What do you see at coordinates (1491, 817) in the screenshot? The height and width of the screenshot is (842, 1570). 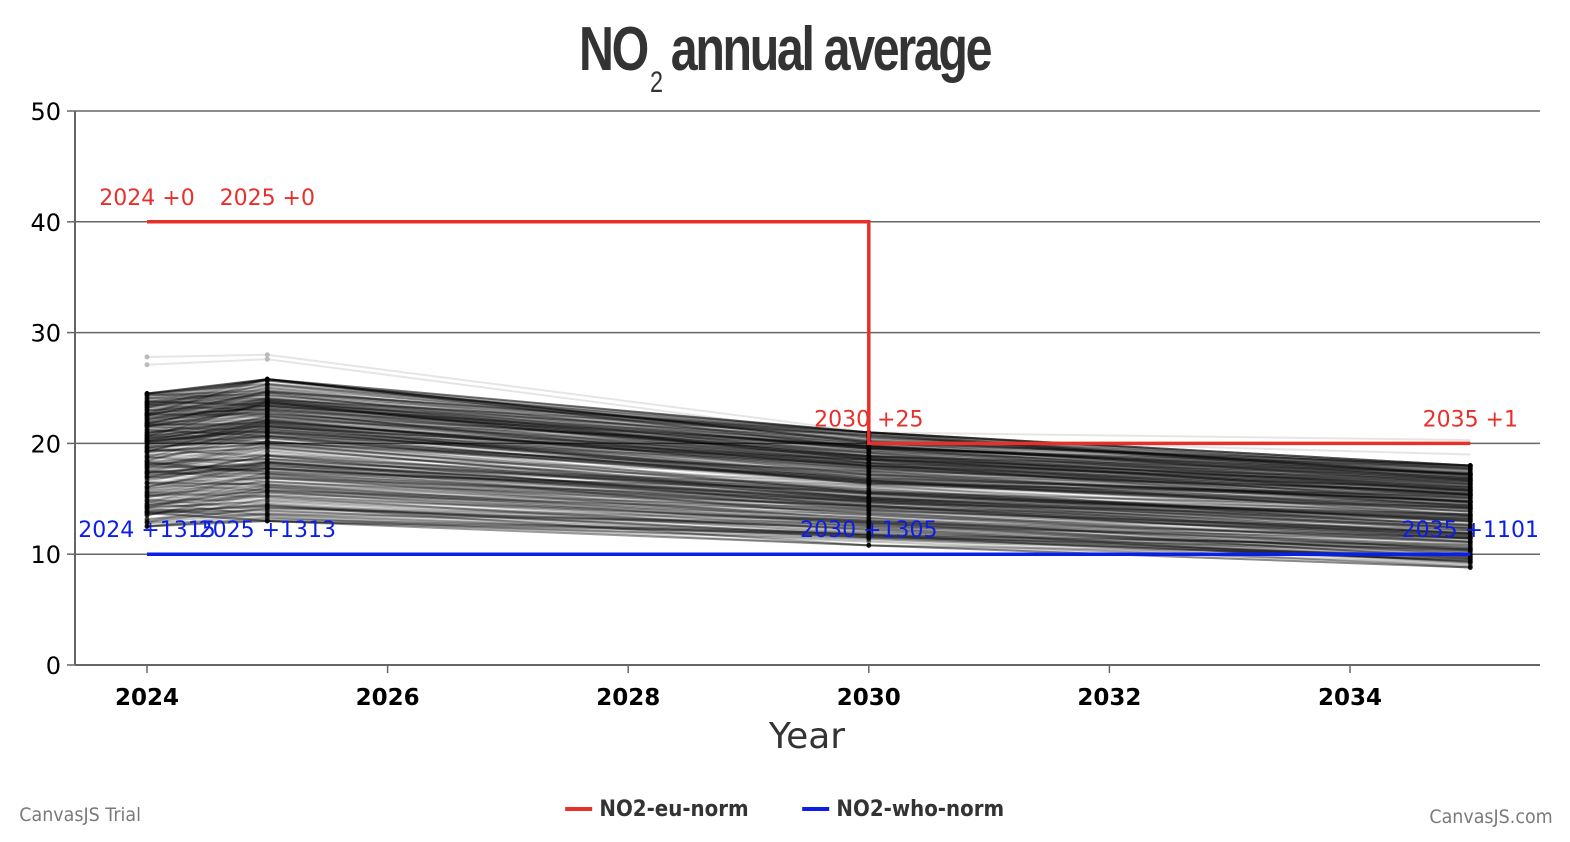 I see `credit-link: CanvasJS.com` at bounding box center [1491, 817].